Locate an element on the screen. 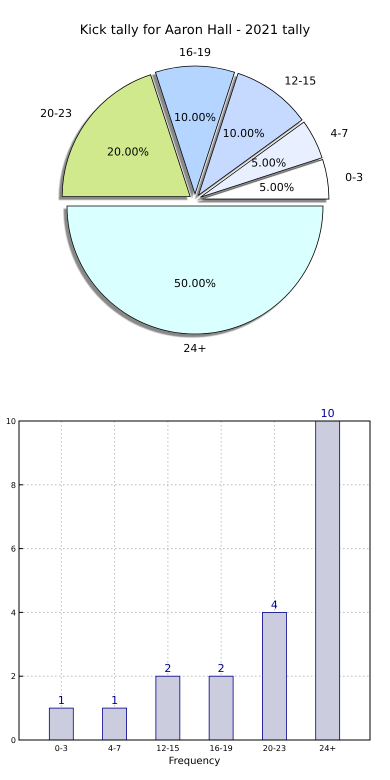  y-tick-label: 10 is located at coordinates (11, 421).